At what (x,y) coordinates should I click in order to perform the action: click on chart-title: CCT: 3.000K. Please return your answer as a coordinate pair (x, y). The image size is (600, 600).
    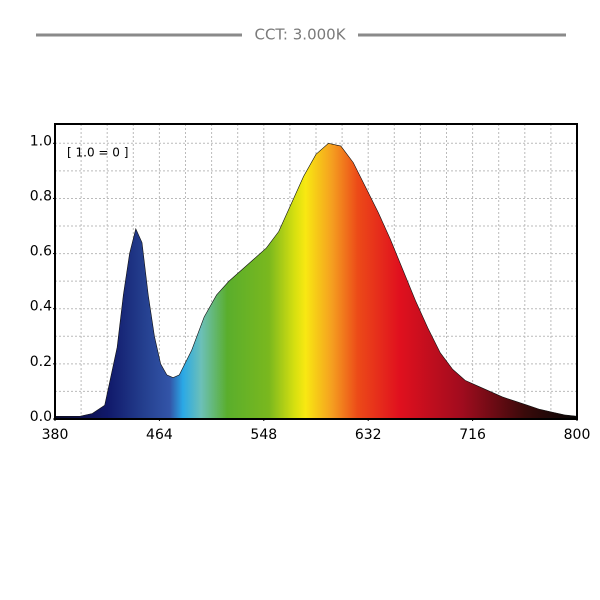
    Looking at the image, I should click on (300, 35).